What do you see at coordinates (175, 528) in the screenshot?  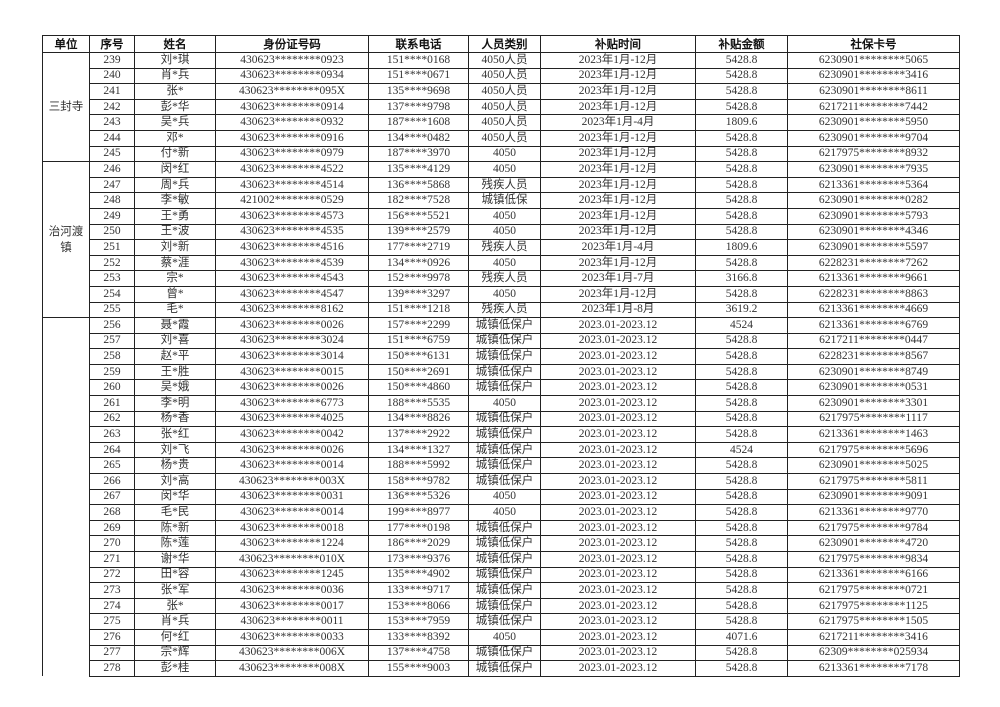 I see `name-cell: 陈*新` at bounding box center [175, 528].